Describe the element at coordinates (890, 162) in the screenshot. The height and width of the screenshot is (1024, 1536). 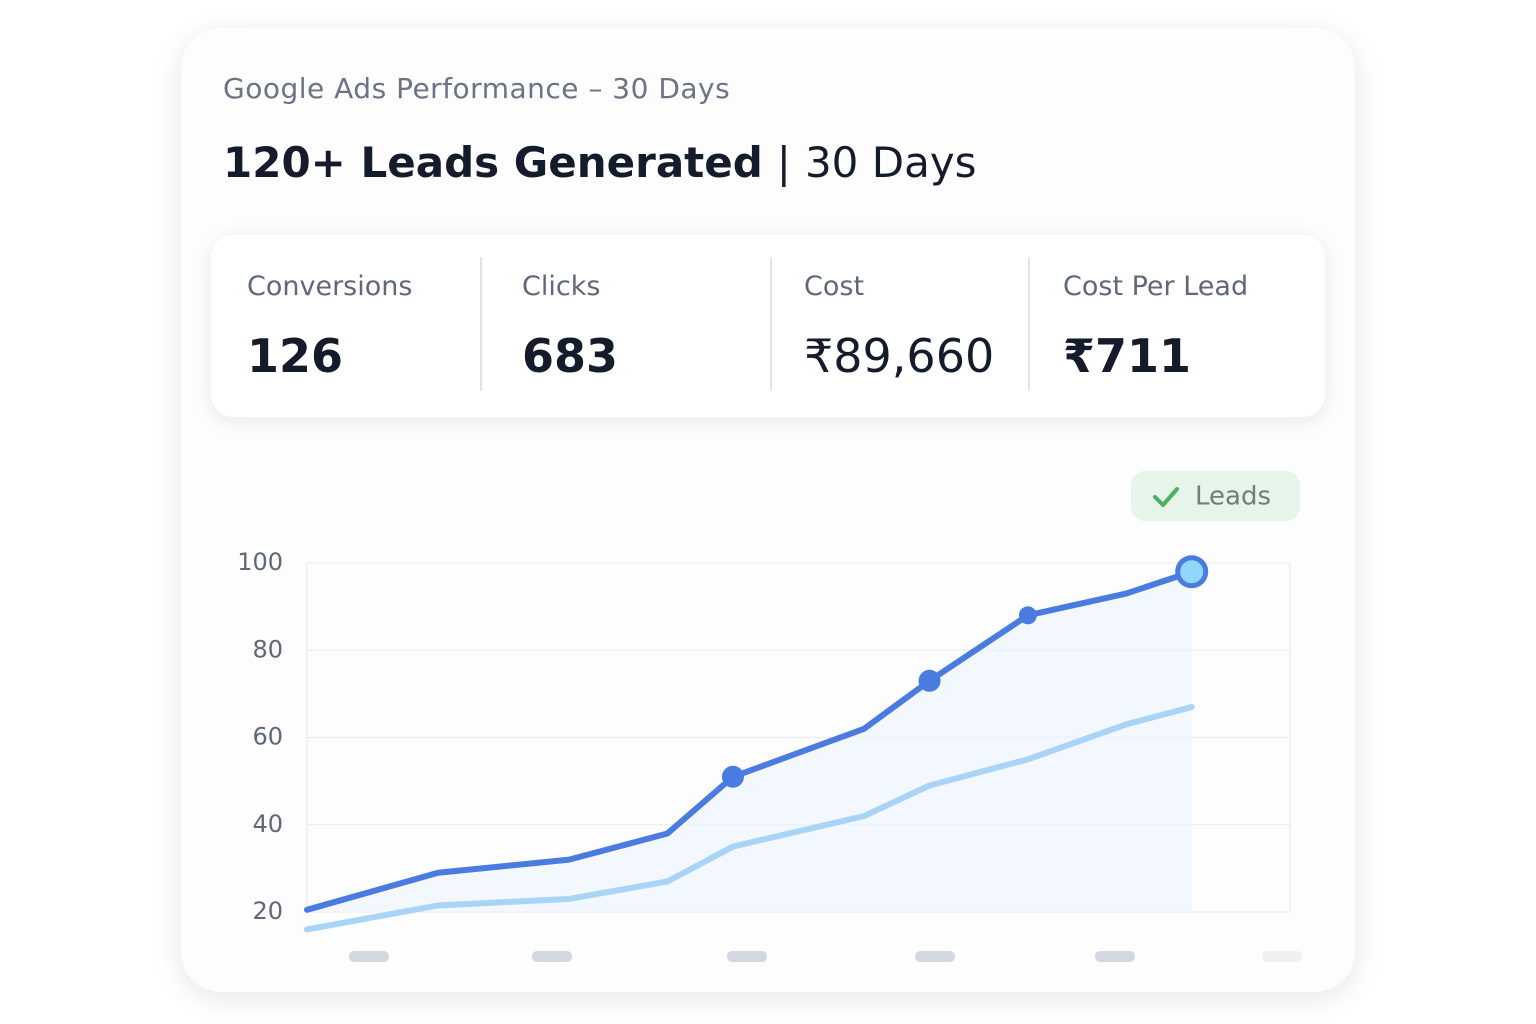
I see `title-suffix: 30 Days` at that location.